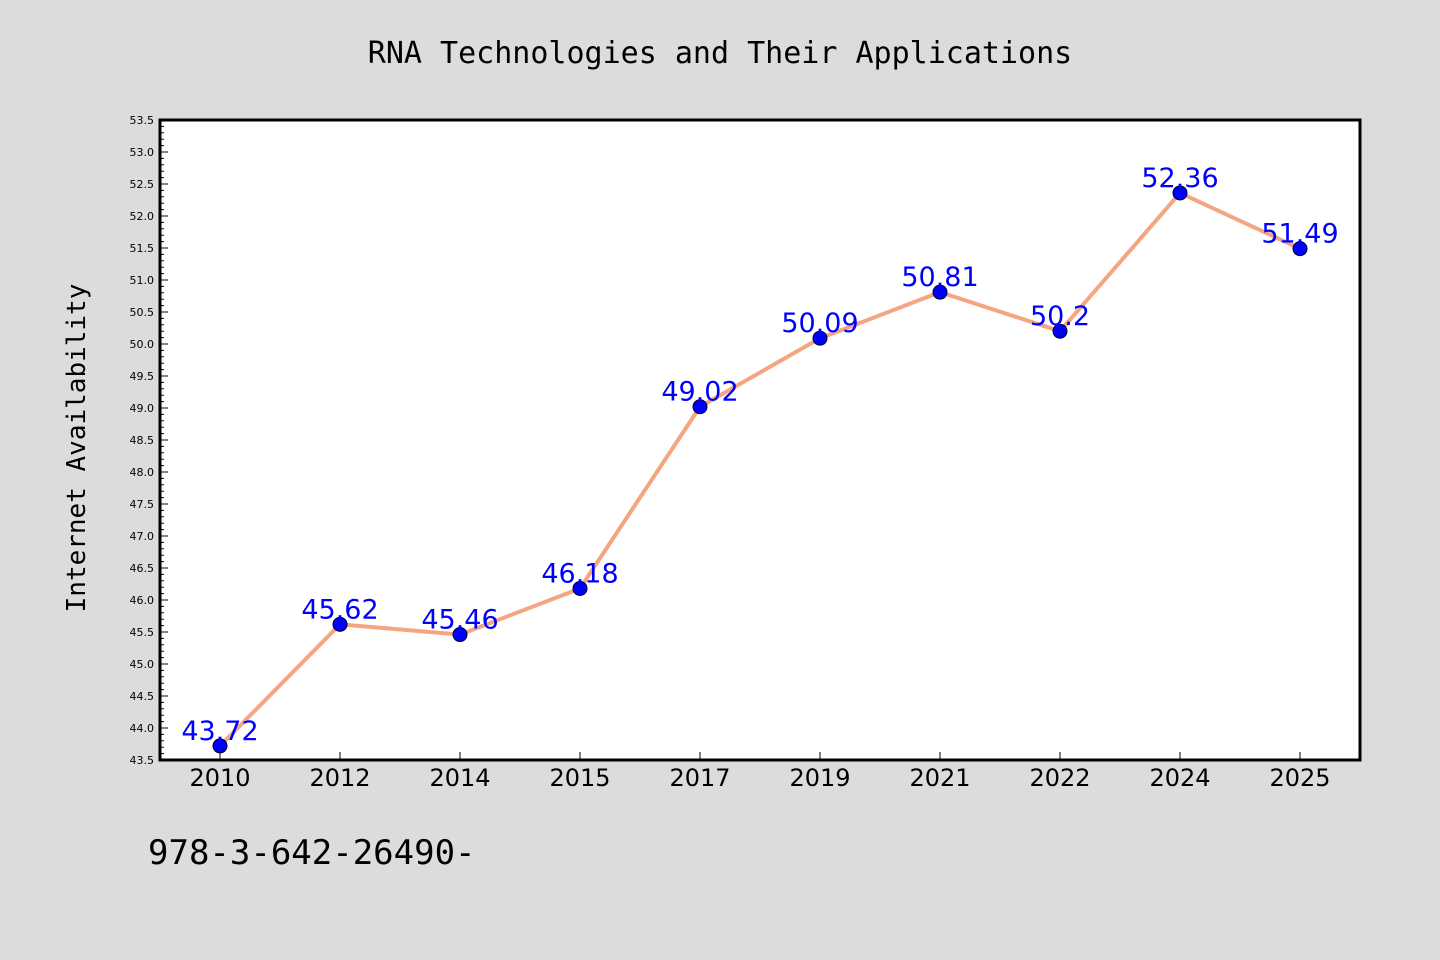  Describe the element at coordinates (579, 778) in the screenshot. I see `x-tick-label: 2015` at that location.